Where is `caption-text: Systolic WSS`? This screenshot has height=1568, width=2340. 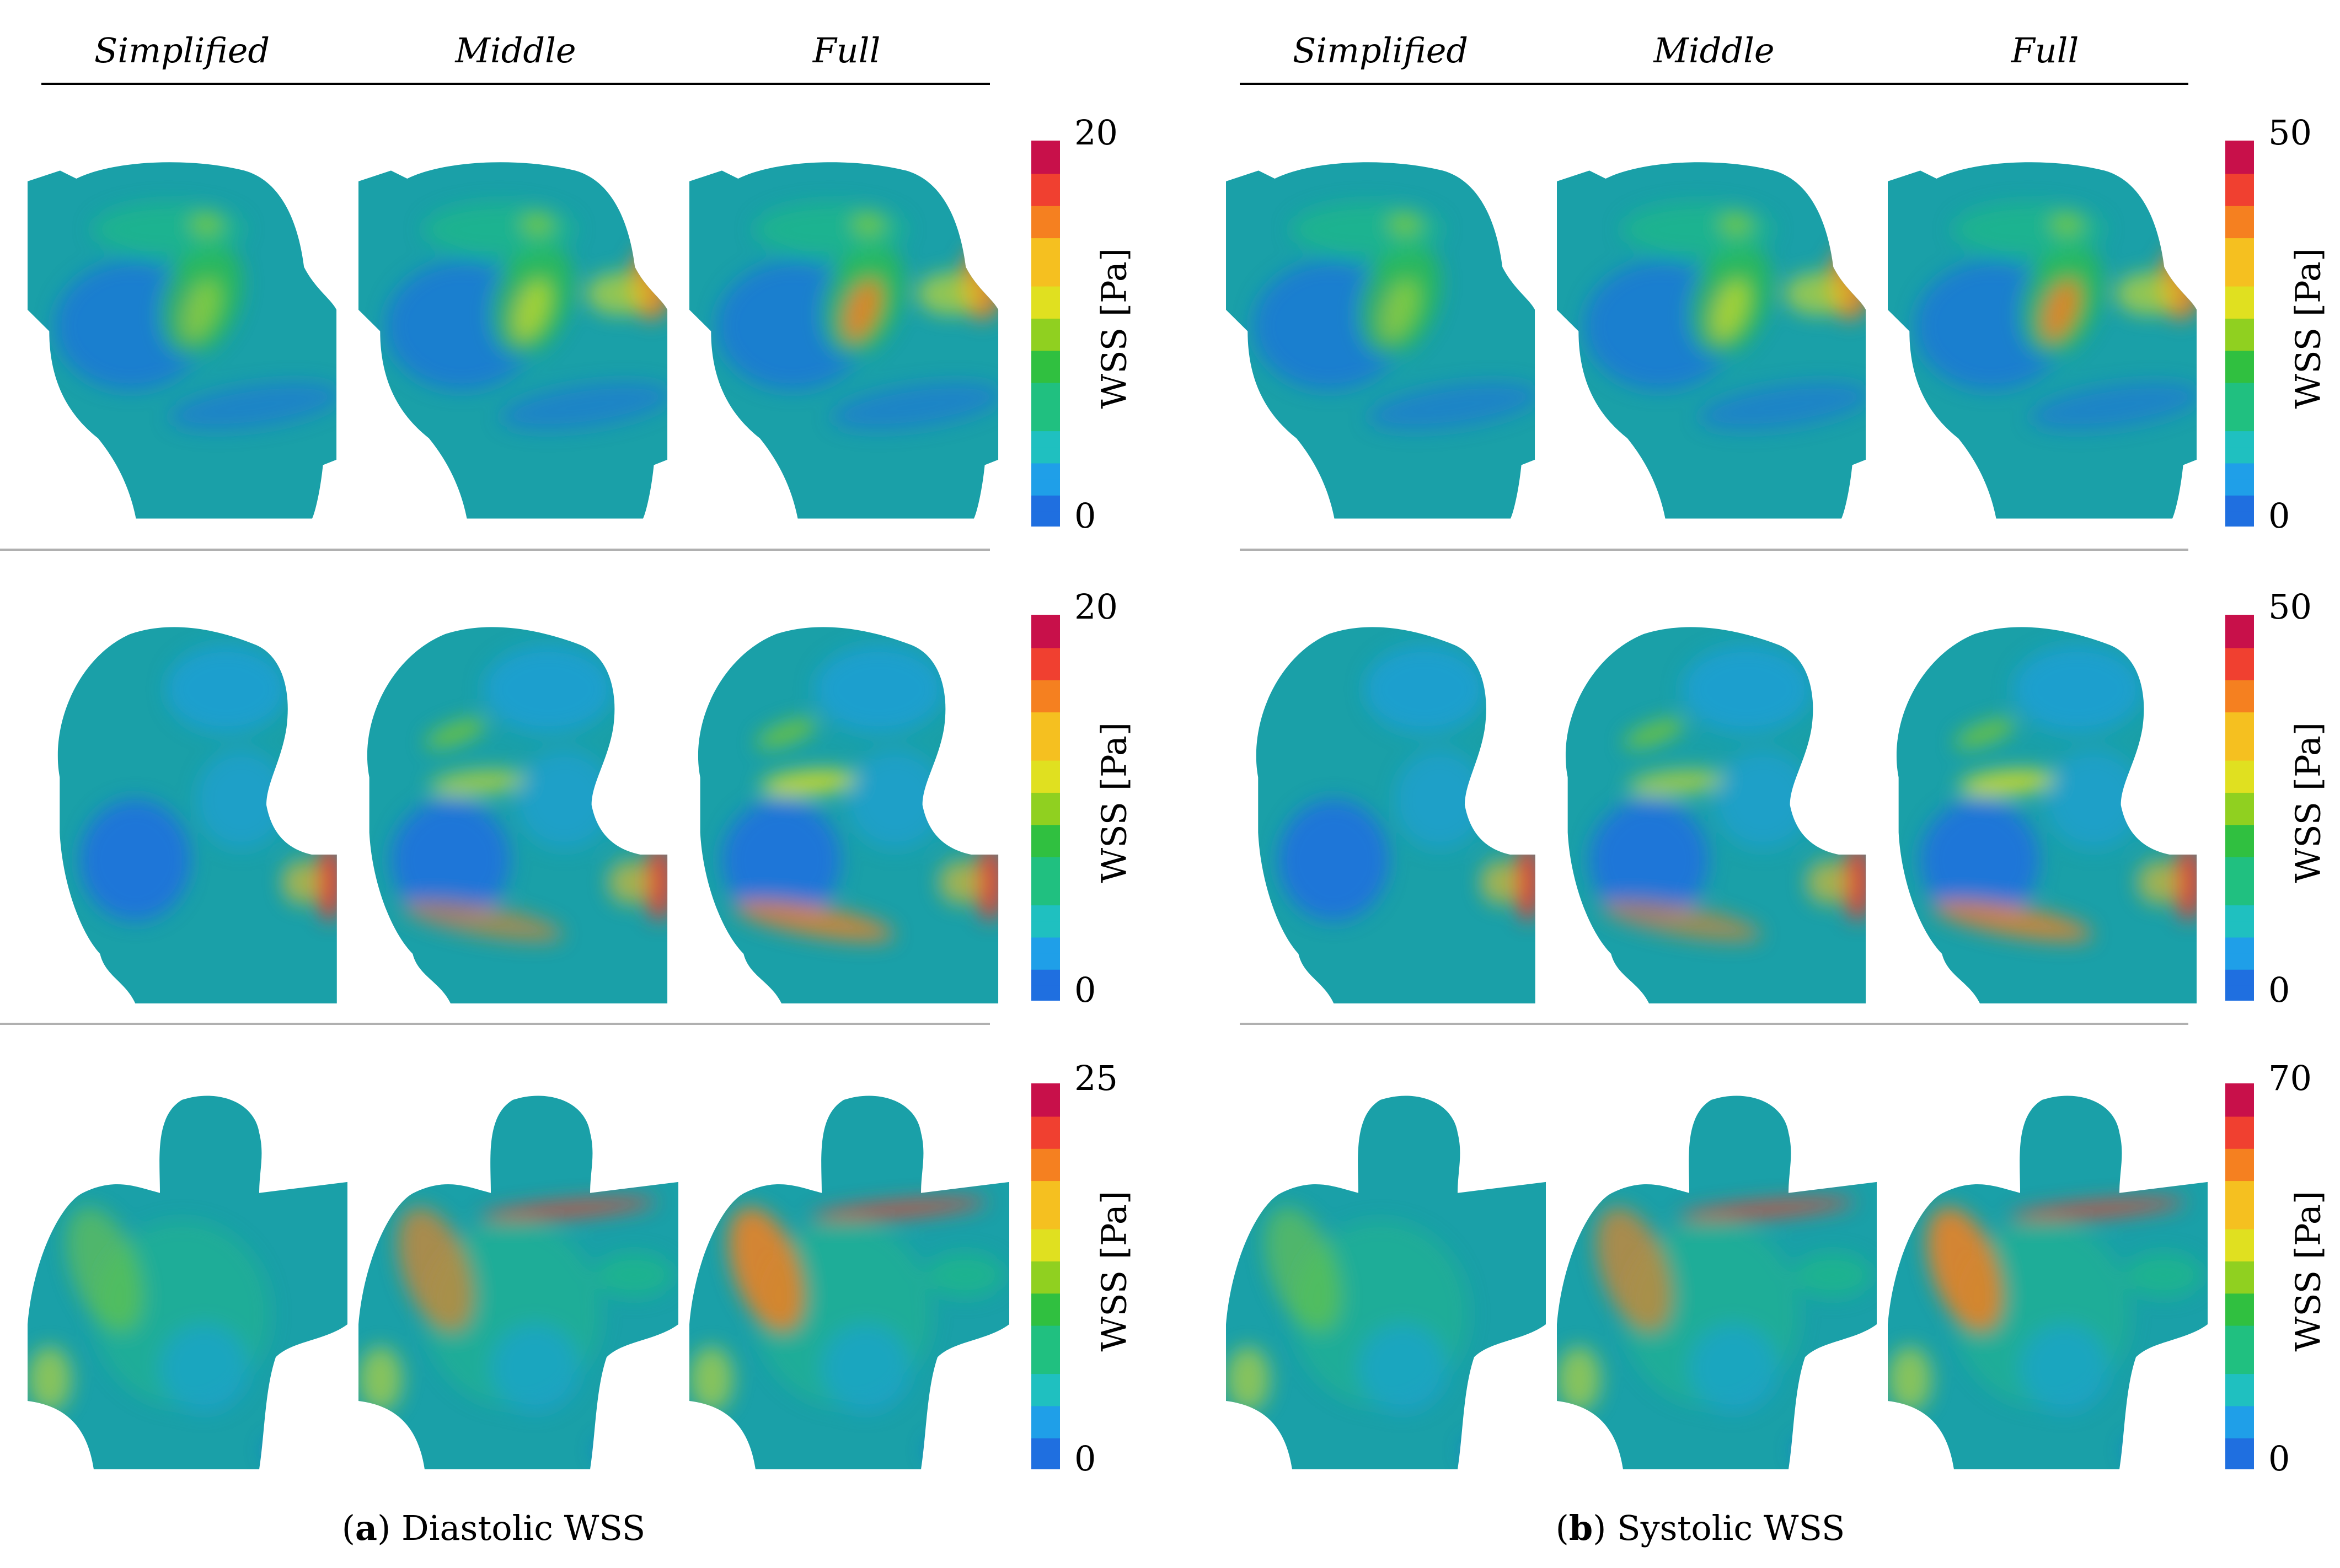
caption-text: Systolic WSS is located at coordinates (1725, 1528).